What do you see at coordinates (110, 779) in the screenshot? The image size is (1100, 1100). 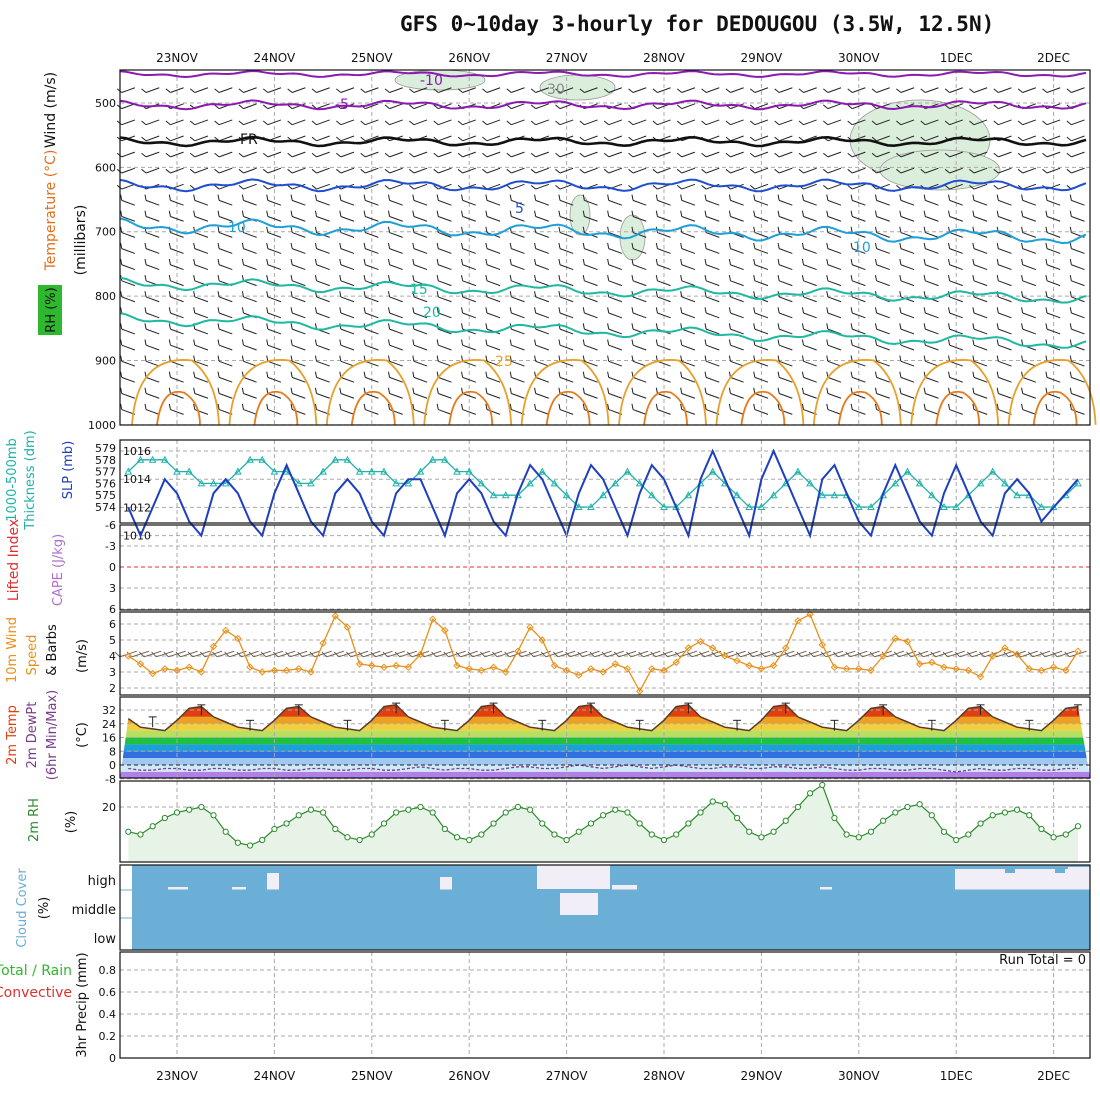 I see `temp-tick-label: -8` at bounding box center [110, 779].